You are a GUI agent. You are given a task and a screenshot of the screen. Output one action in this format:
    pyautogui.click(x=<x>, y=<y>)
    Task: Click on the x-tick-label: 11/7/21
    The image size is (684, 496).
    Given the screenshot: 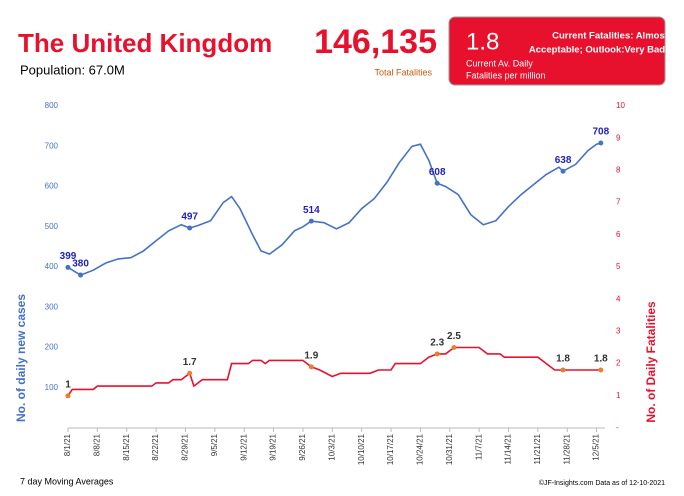 What is the action you would take?
    pyautogui.click(x=478, y=446)
    